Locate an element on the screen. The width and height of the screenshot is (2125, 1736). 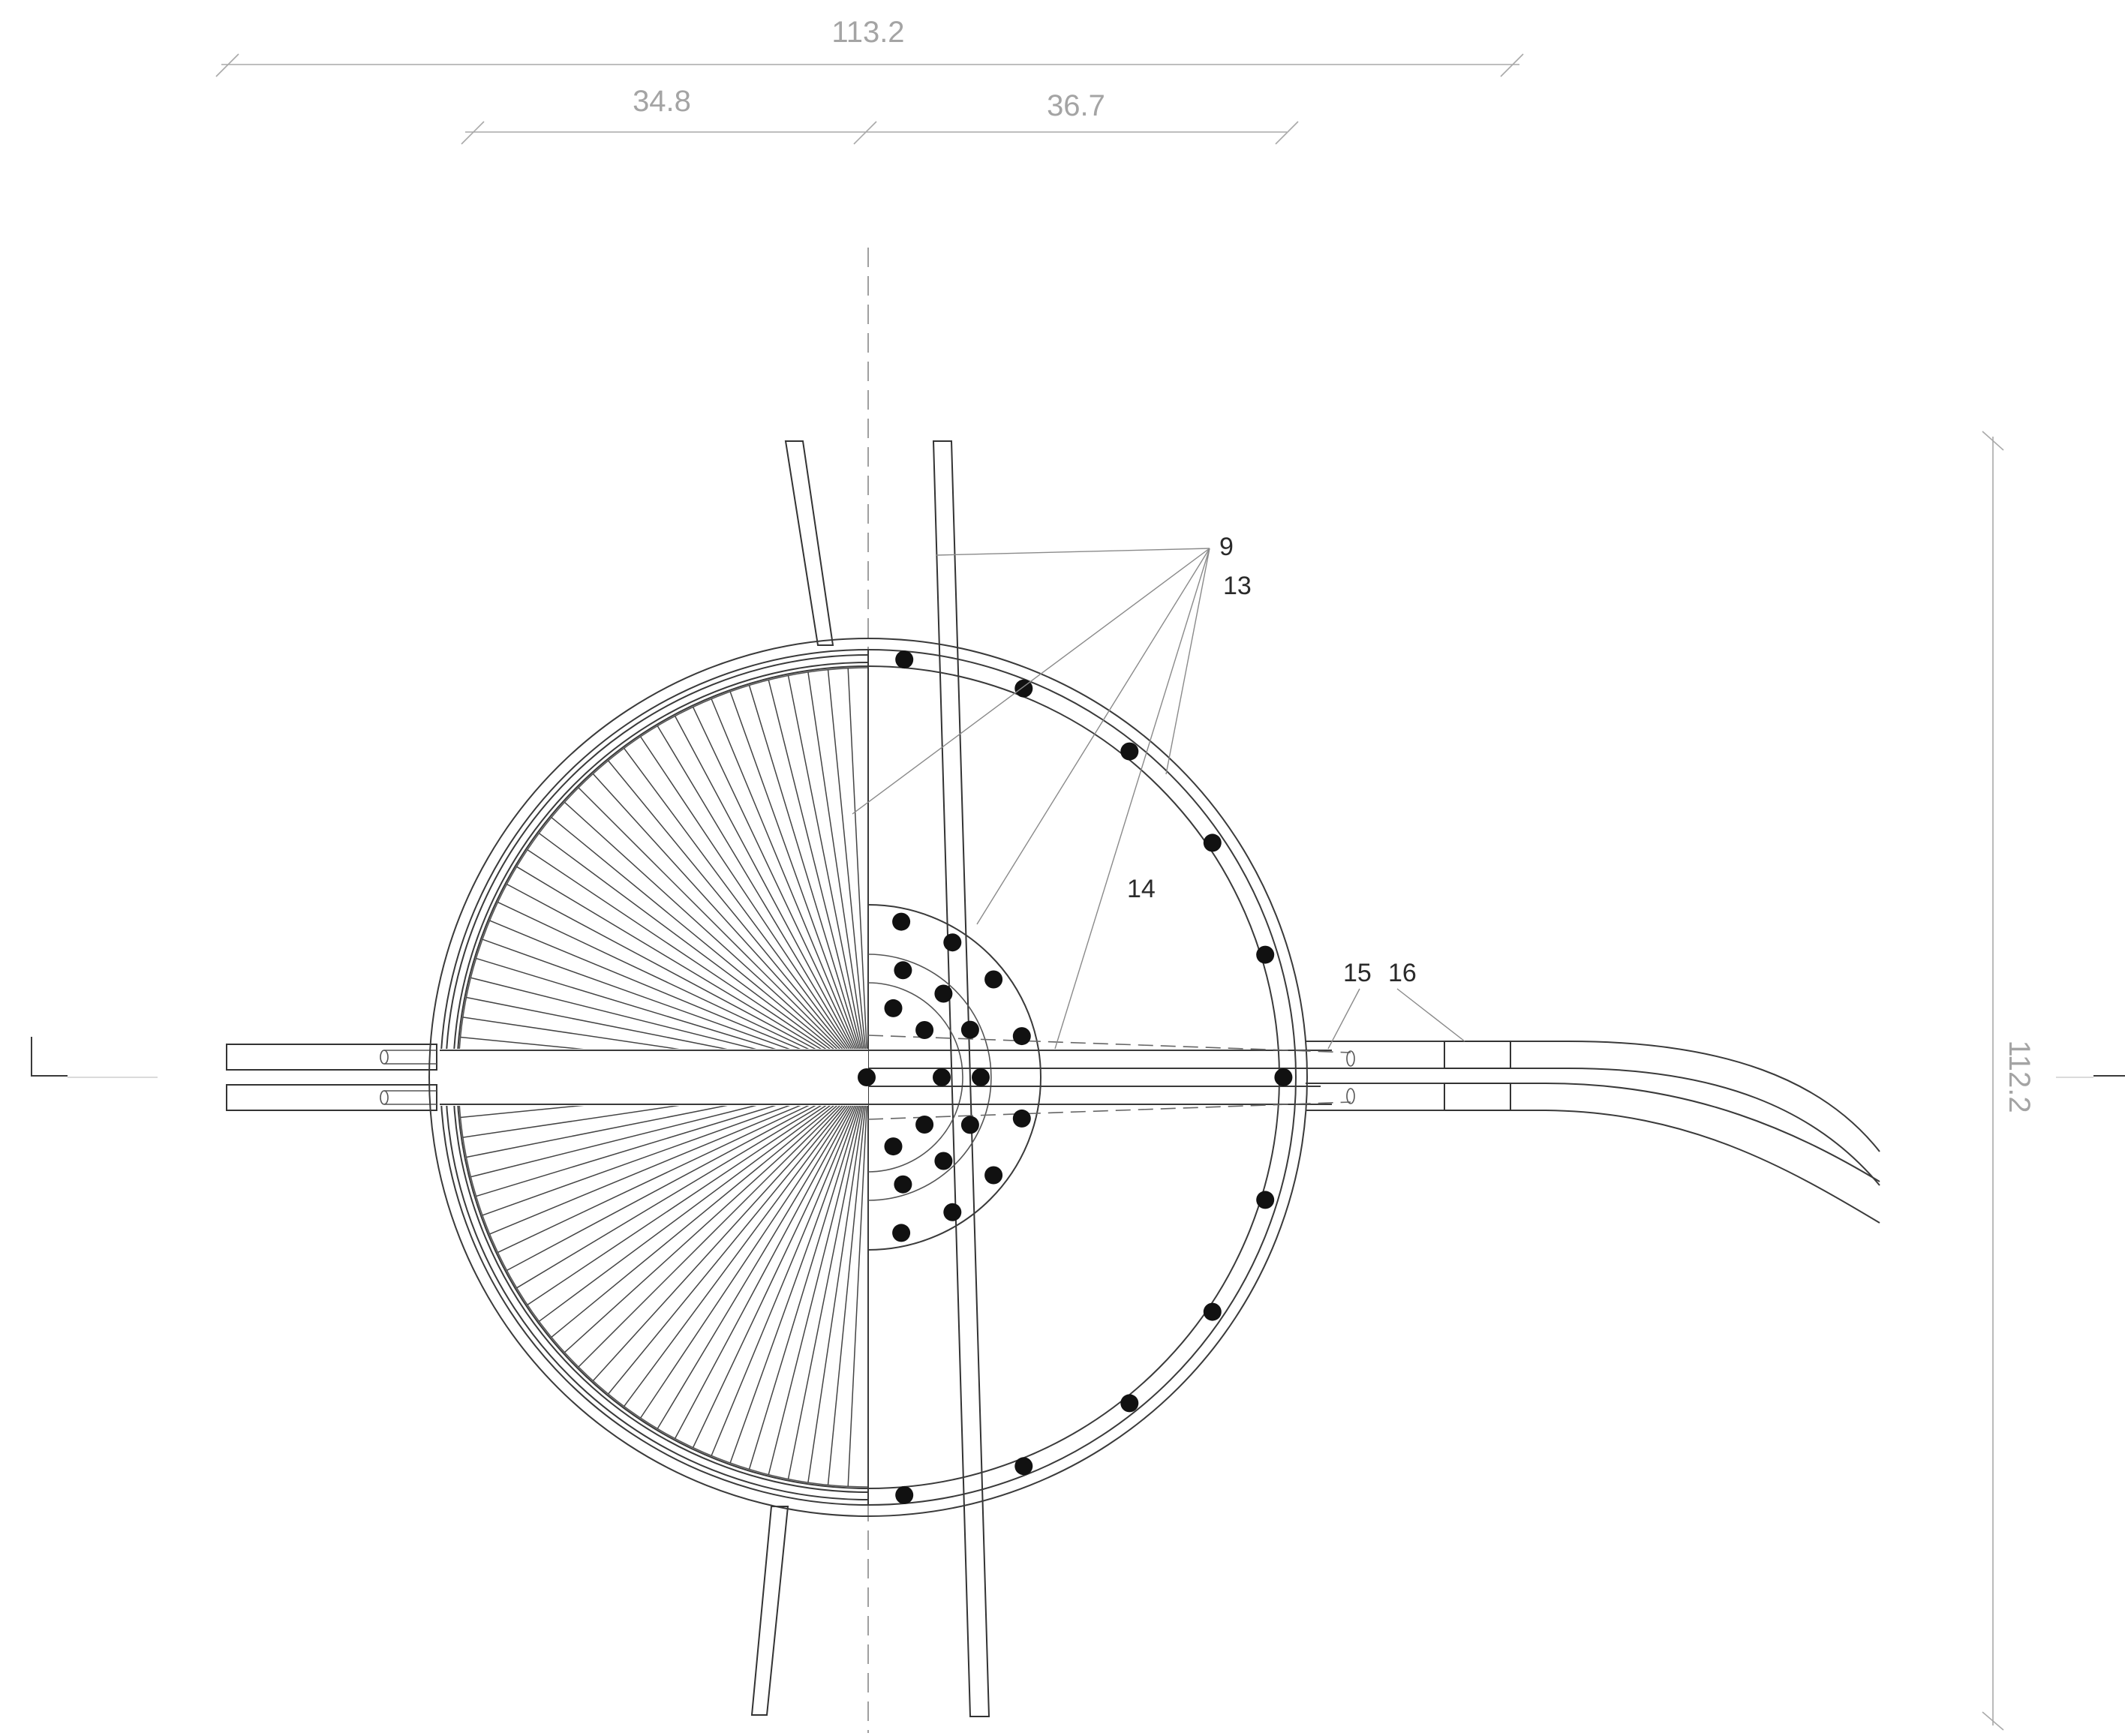
left-planks is located at coordinates (332, 1077).